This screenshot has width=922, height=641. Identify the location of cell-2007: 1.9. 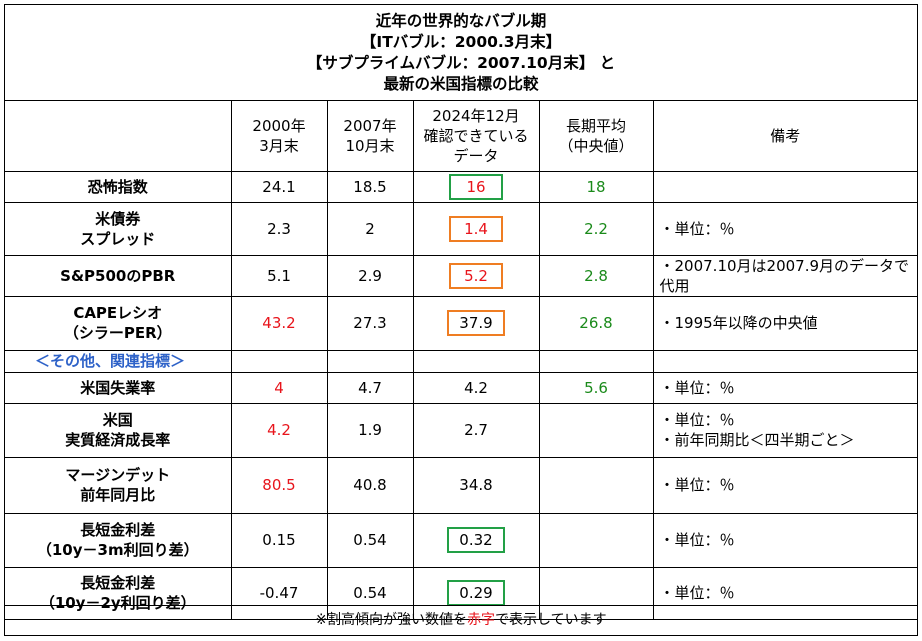
(370, 430).